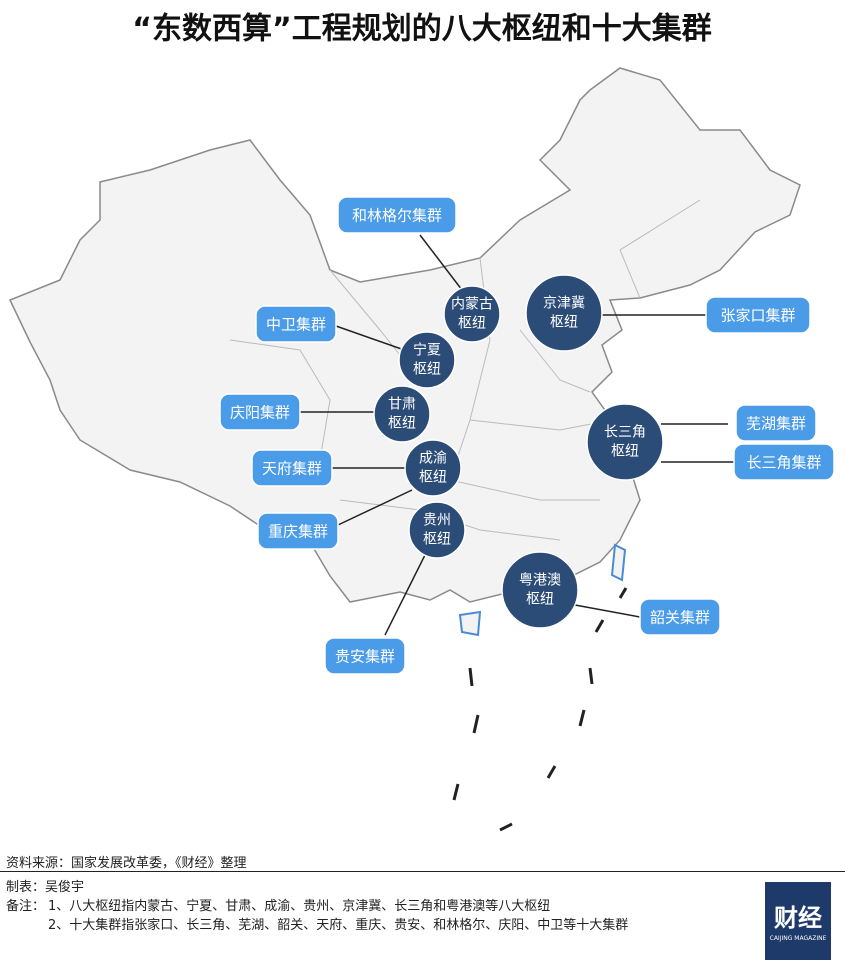  I want to click on cluster-label: 重庆集群, so click(298, 532).